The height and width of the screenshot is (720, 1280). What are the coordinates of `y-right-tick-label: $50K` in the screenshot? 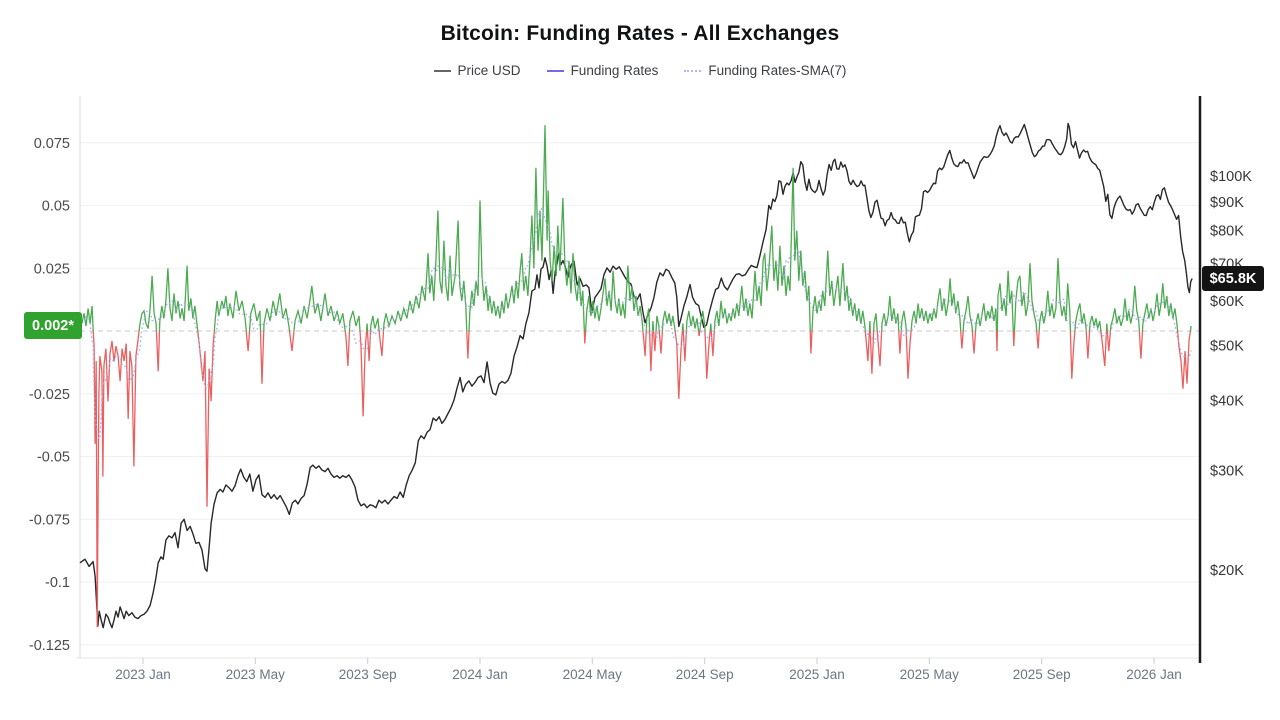 It's located at (1227, 347).